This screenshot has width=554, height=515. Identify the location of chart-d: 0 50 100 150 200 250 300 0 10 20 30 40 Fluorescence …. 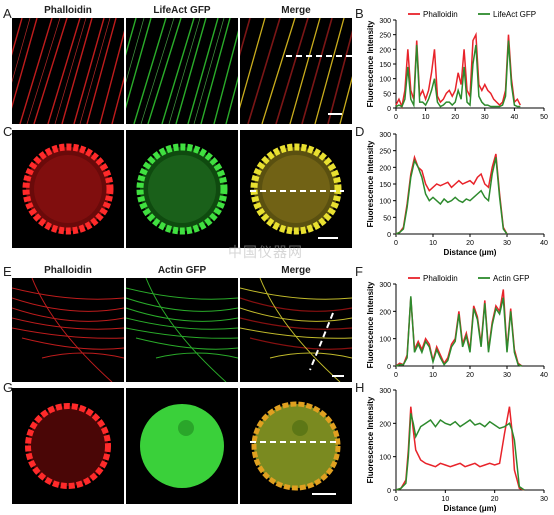
(457, 194).